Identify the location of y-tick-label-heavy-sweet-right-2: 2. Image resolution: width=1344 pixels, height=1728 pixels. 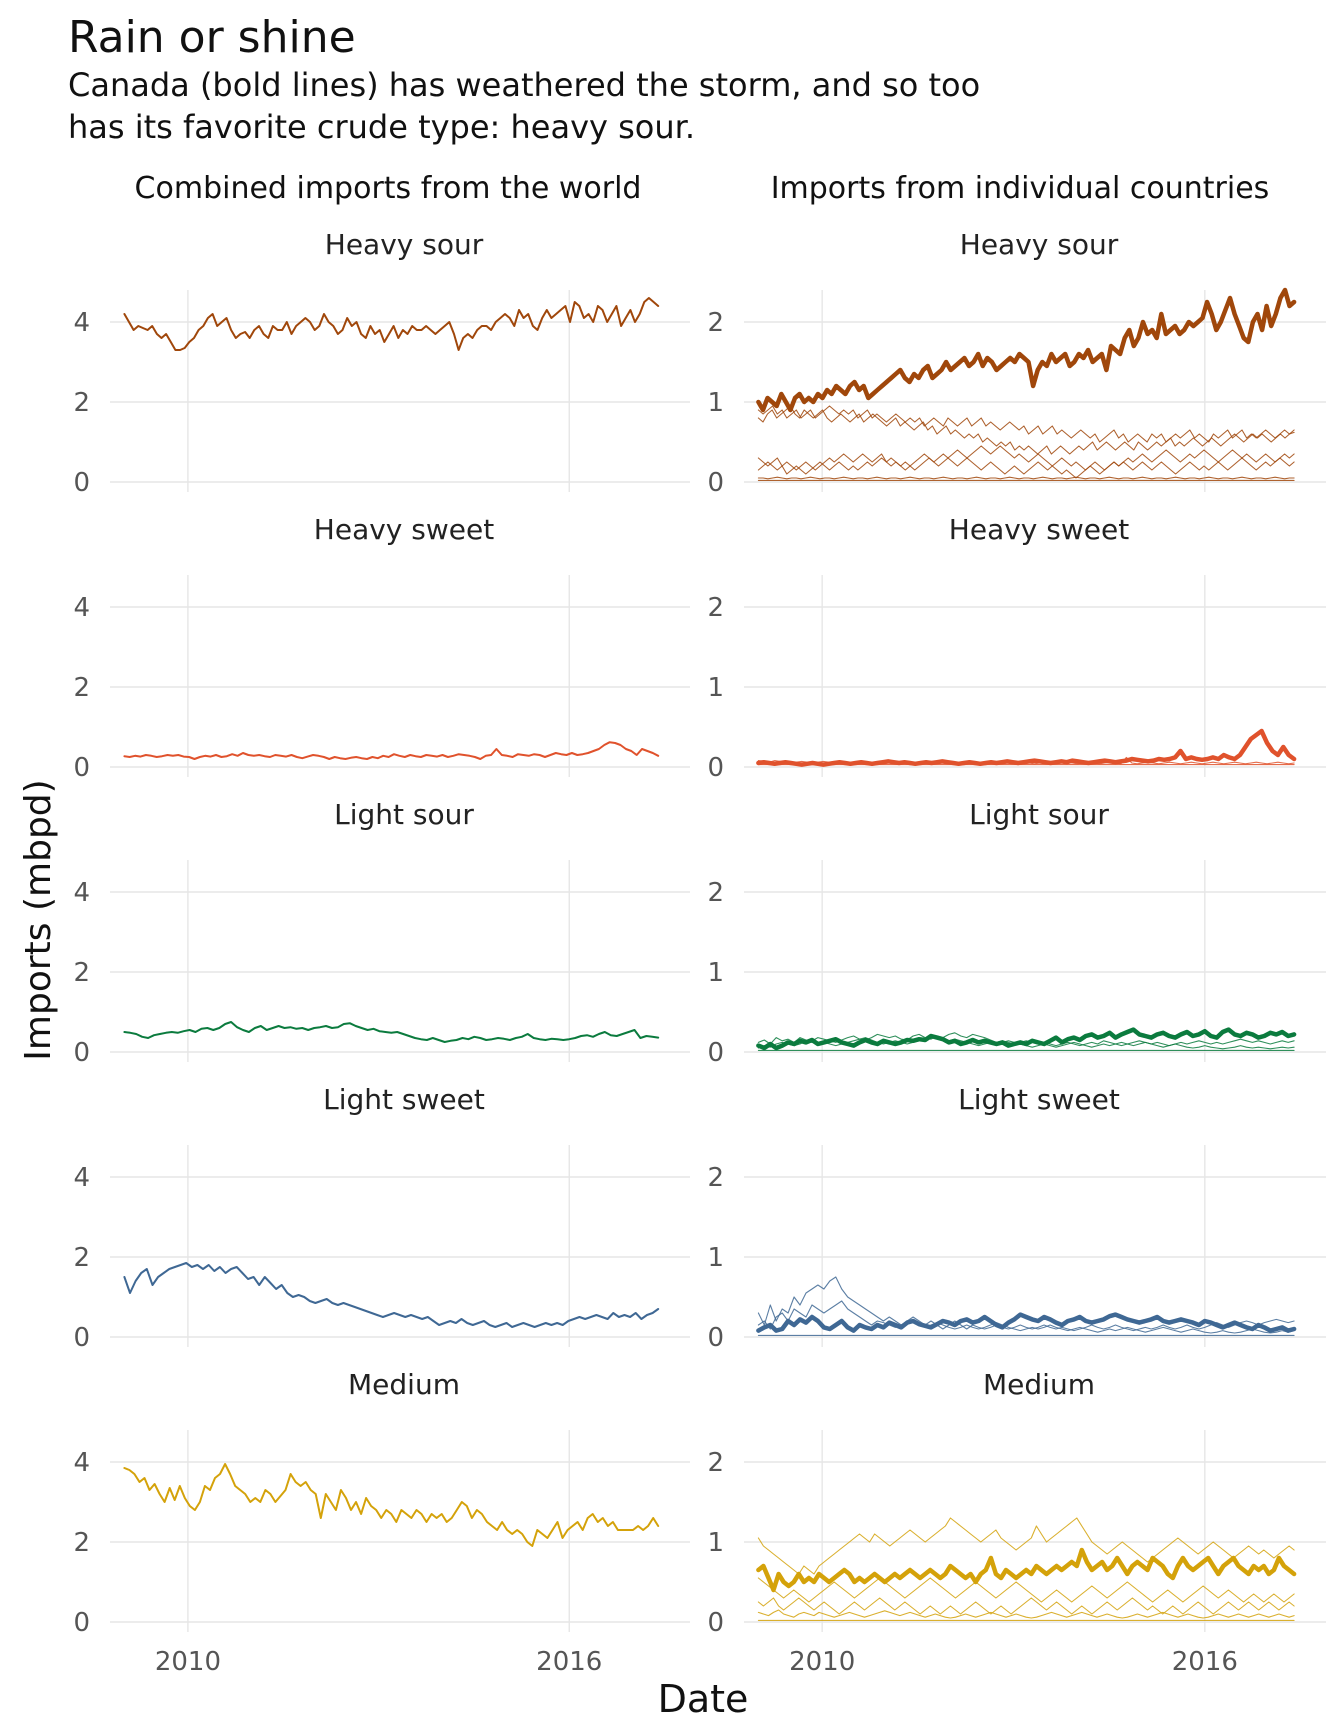
(715, 608).